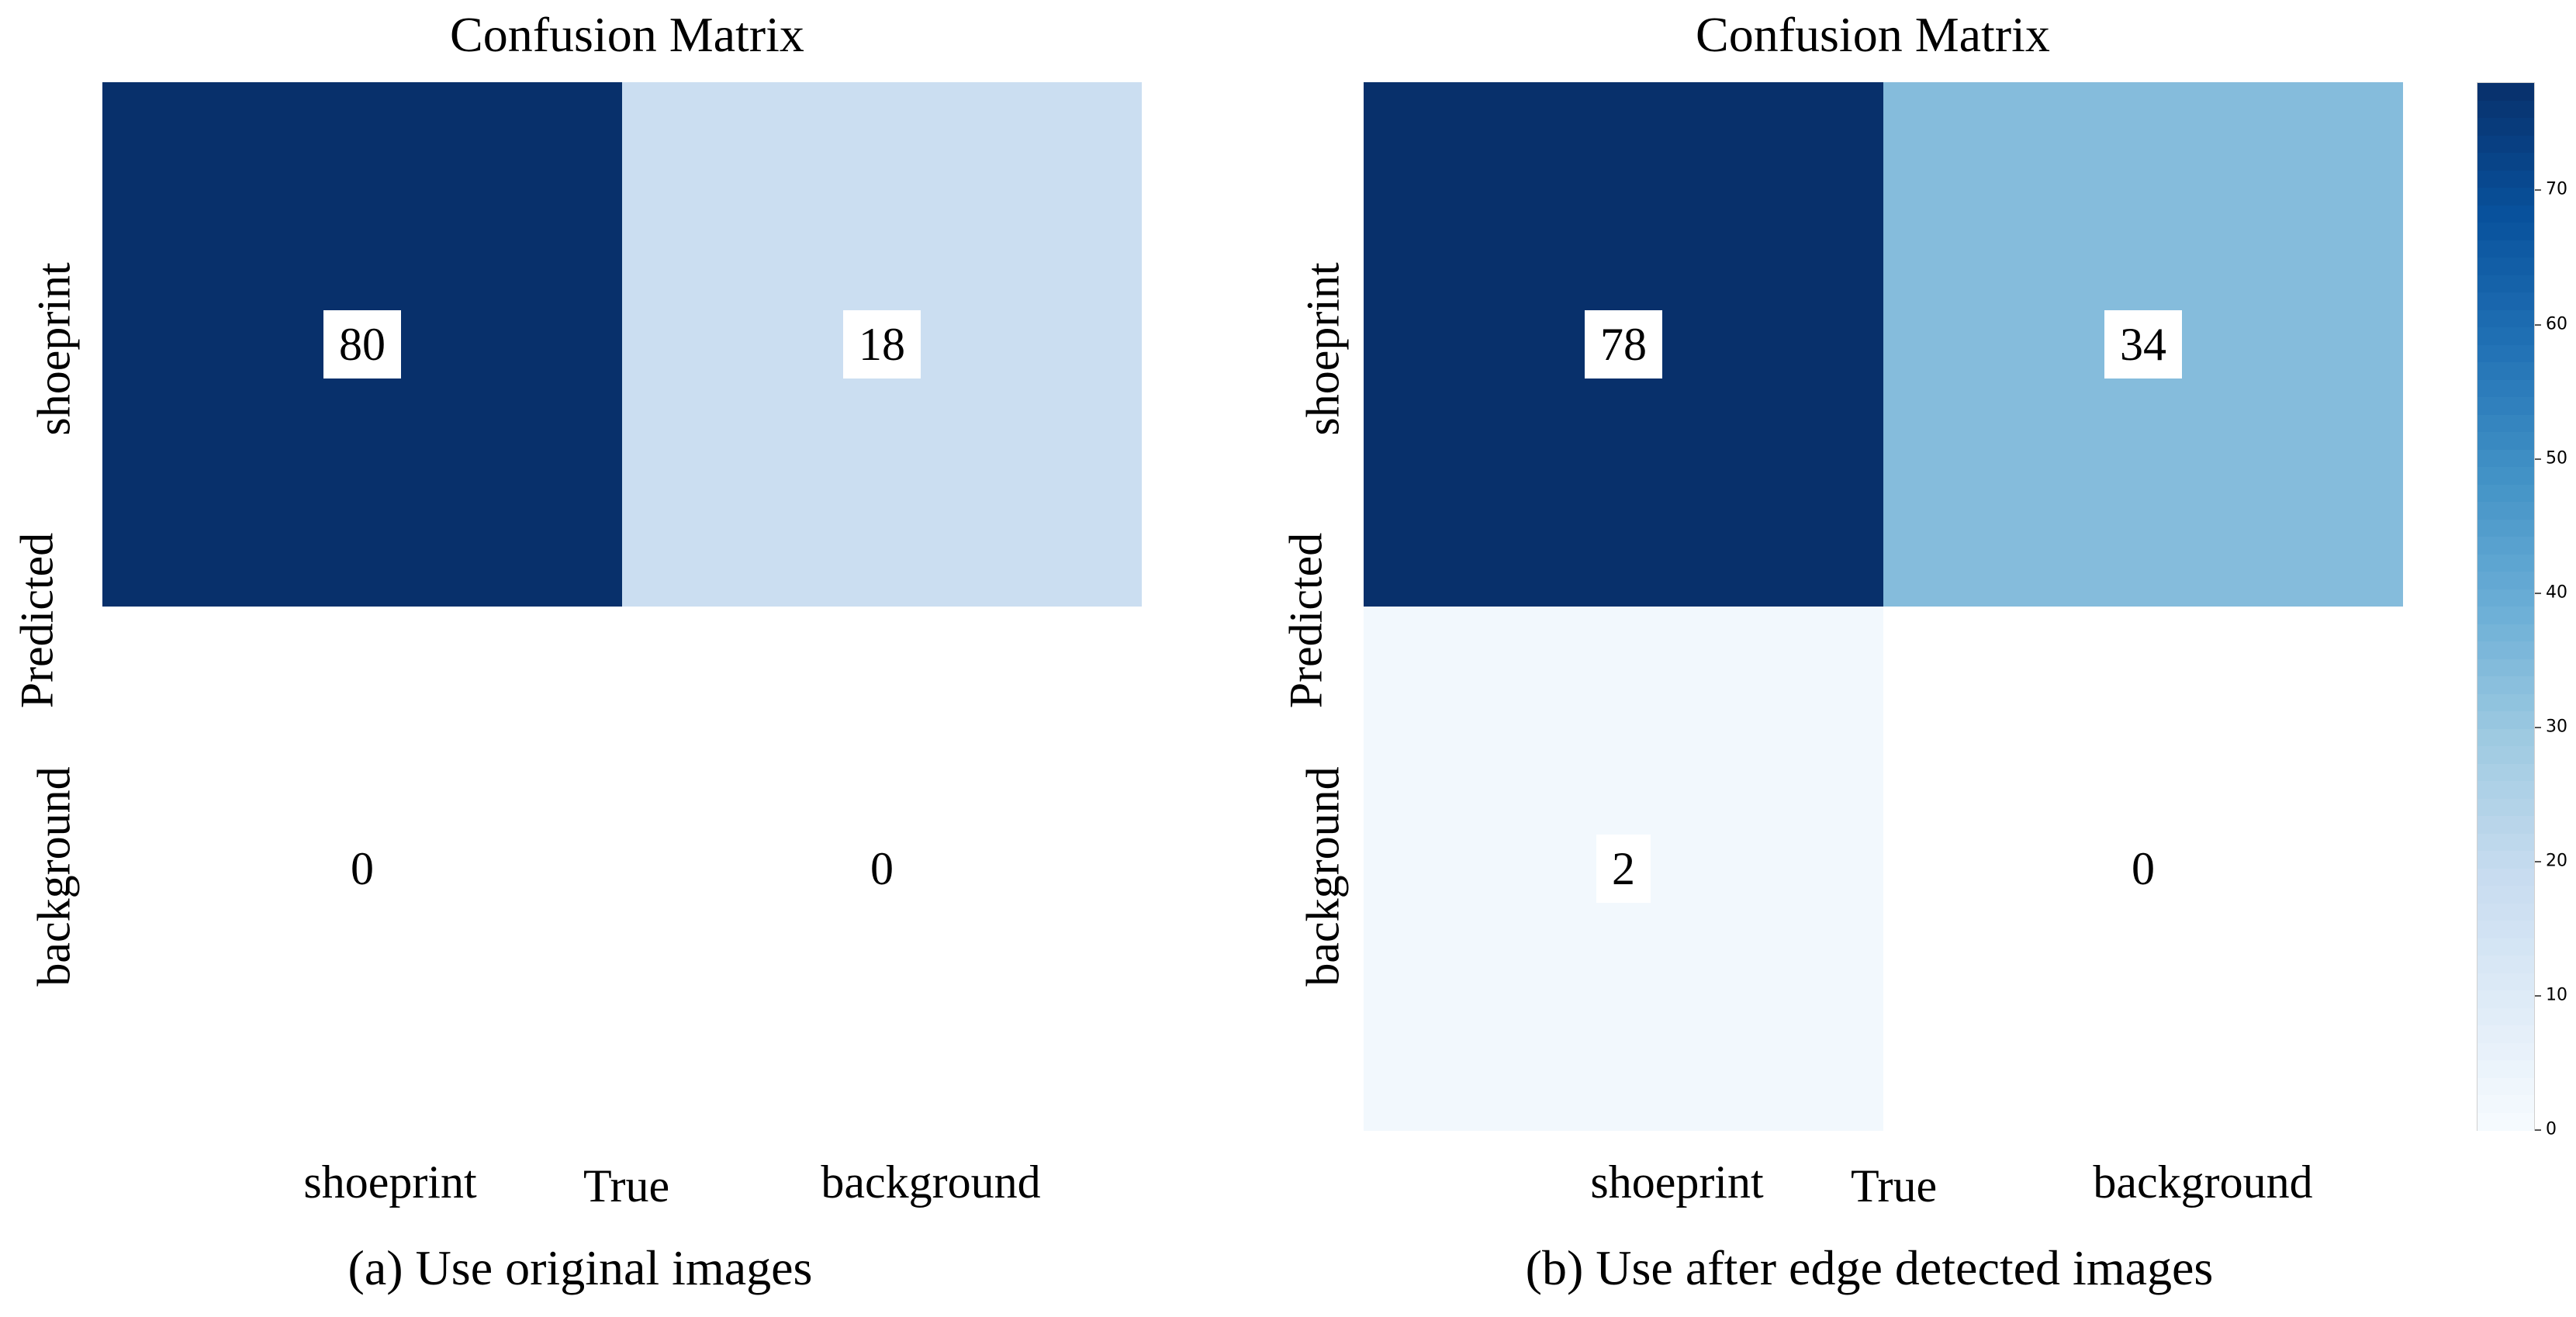  I want to click on colorbar-tick-label: 60, so click(2556, 324).